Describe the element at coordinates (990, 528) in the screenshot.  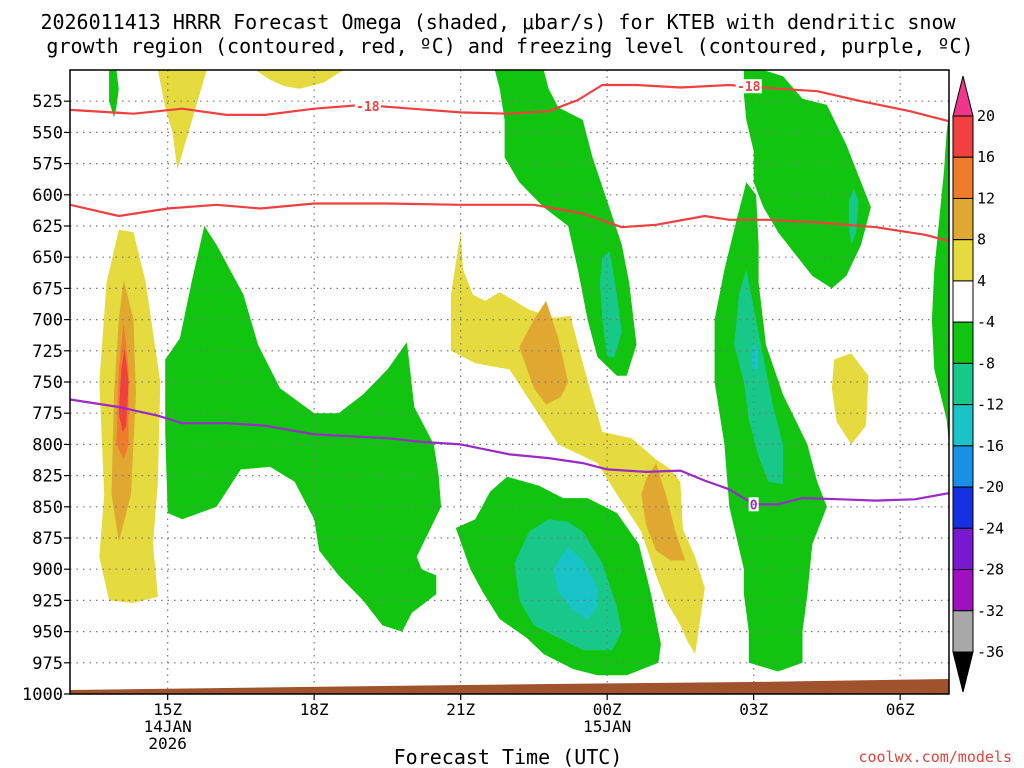
I see `colorbar-label-10: -24` at that location.